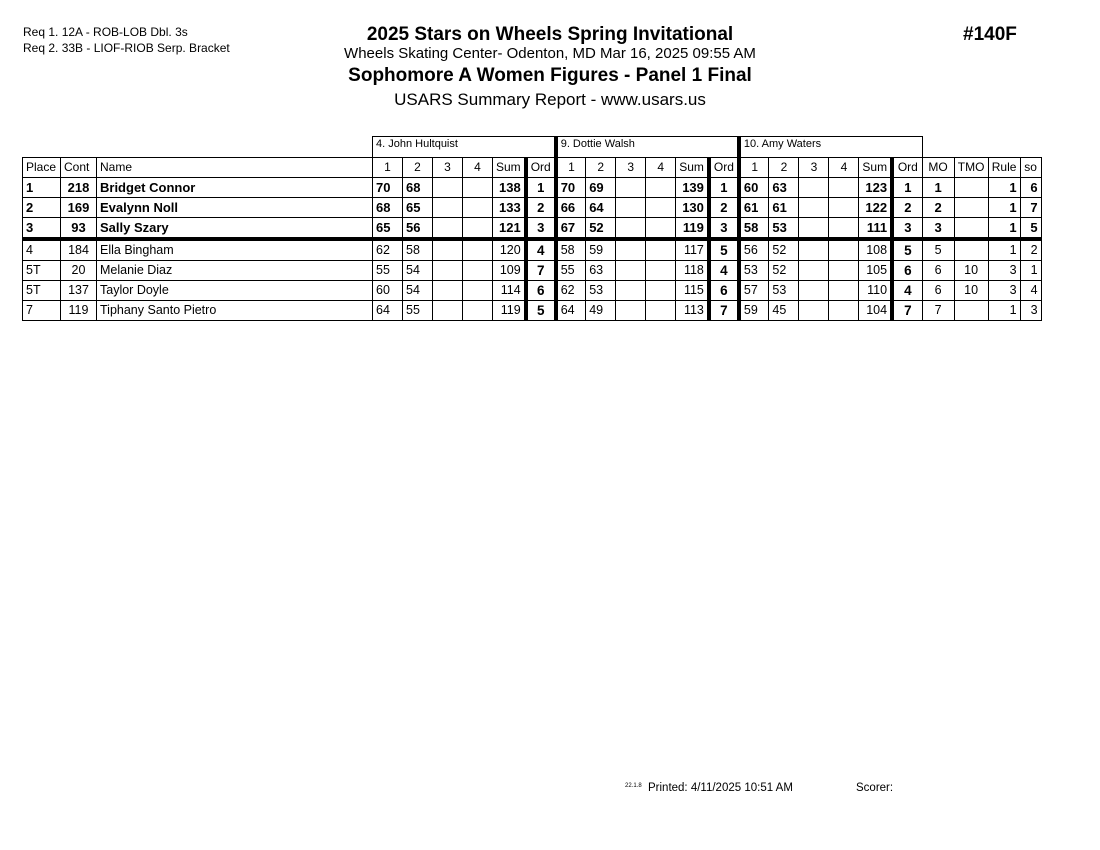 This screenshot has height=850, width=1100. Describe the element at coordinates (41, 310) in the screenshot. I see `place-cell: 7` at that location.